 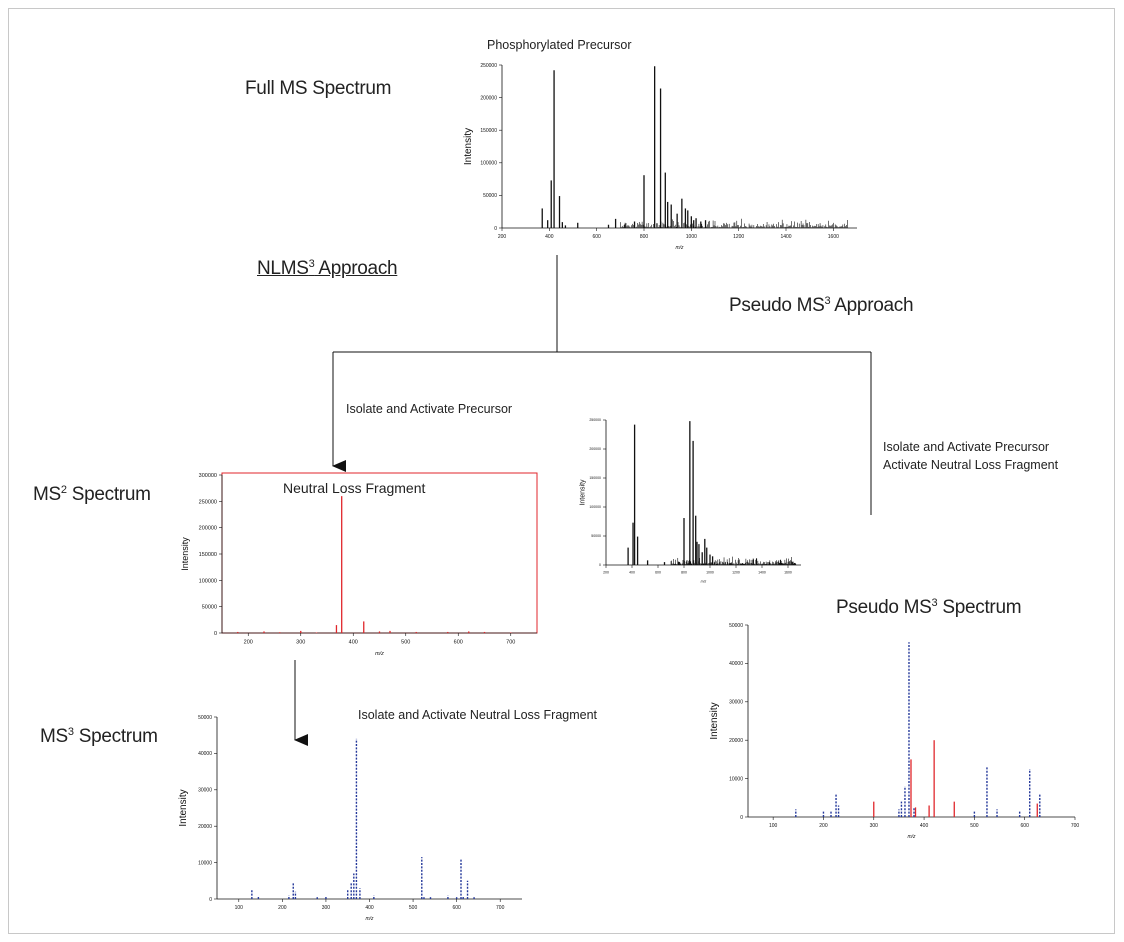 What do you see at coordinates (318, 88) in the screenshot?
I see `full-ms-spectrum-label: Full MS Spectrum` at bounding box center [318, 88].